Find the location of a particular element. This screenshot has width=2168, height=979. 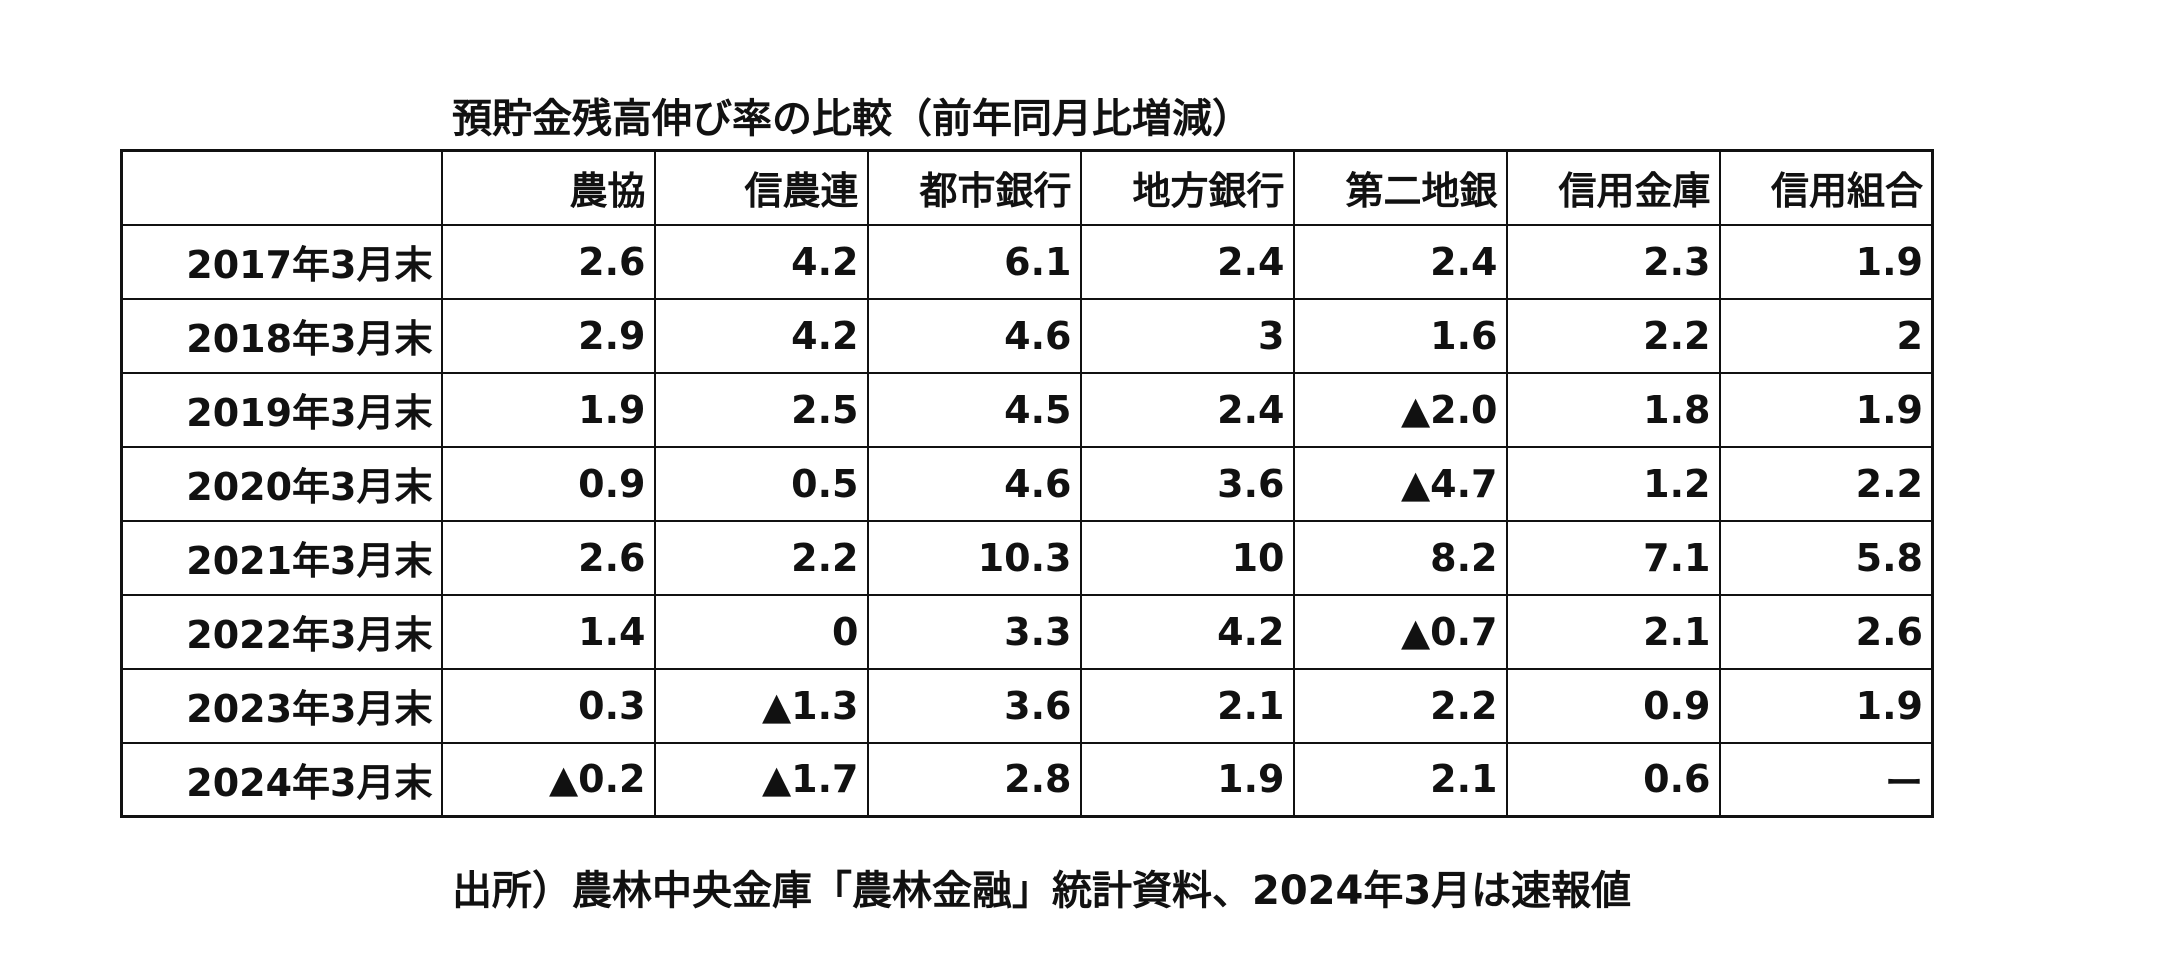

column-header: 信用組合 is located at coordinates (1826, 187).